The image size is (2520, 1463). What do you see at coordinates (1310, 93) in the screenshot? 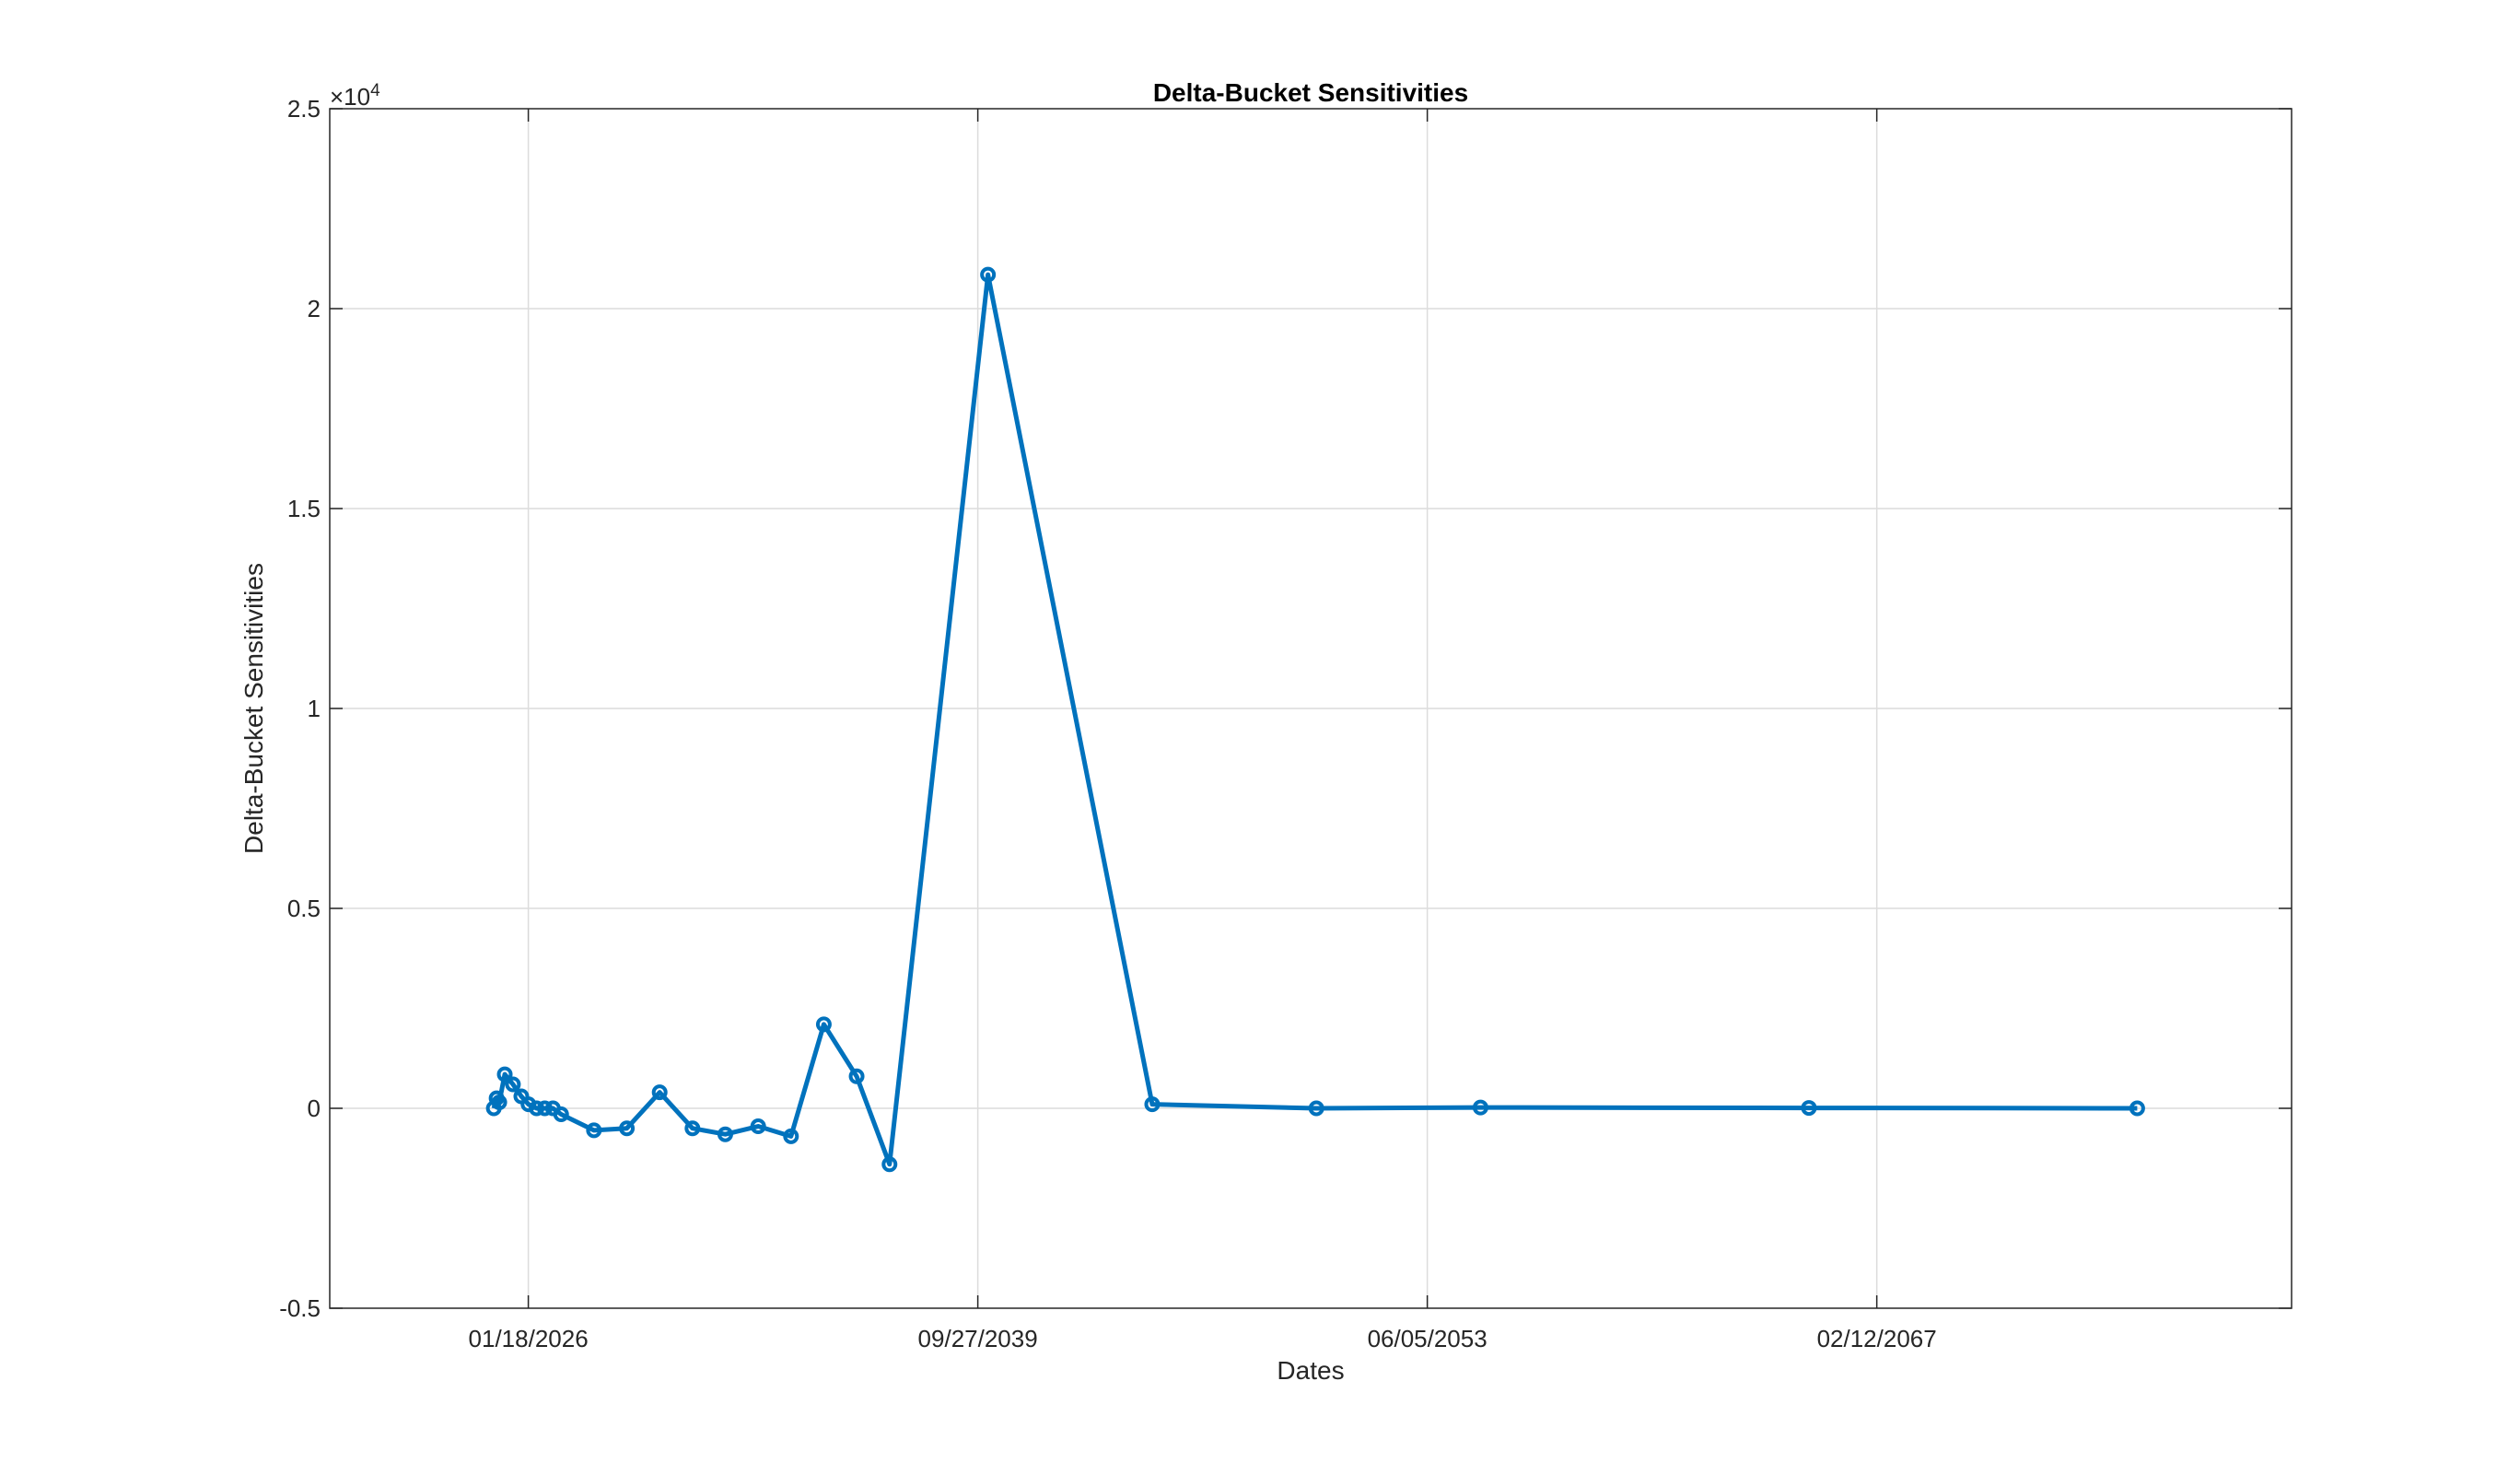
I see `chart-title: Delta-Bucket Sensitivities` at bounding box center [1310, 93].